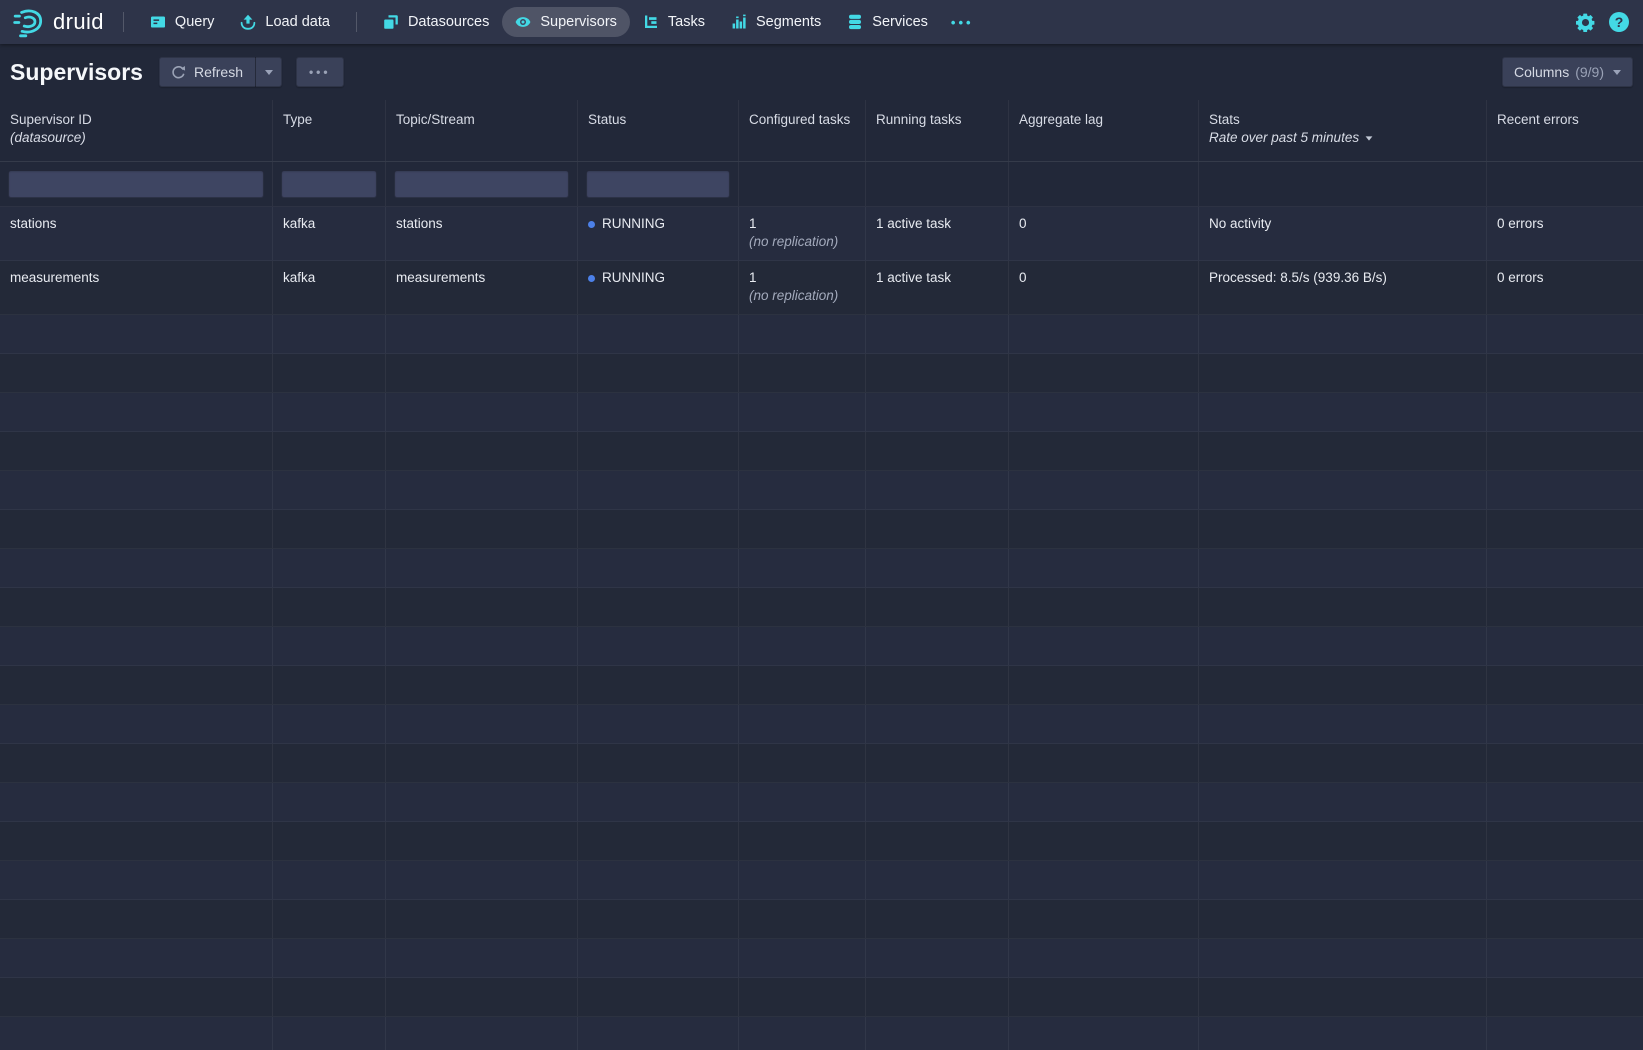 This screenshot has width=1643, height=1050. What do you see at coordinates (448, 22) in the screenshot?
I see `nav-item-label: Datasources` at bounding box center [448, 22].